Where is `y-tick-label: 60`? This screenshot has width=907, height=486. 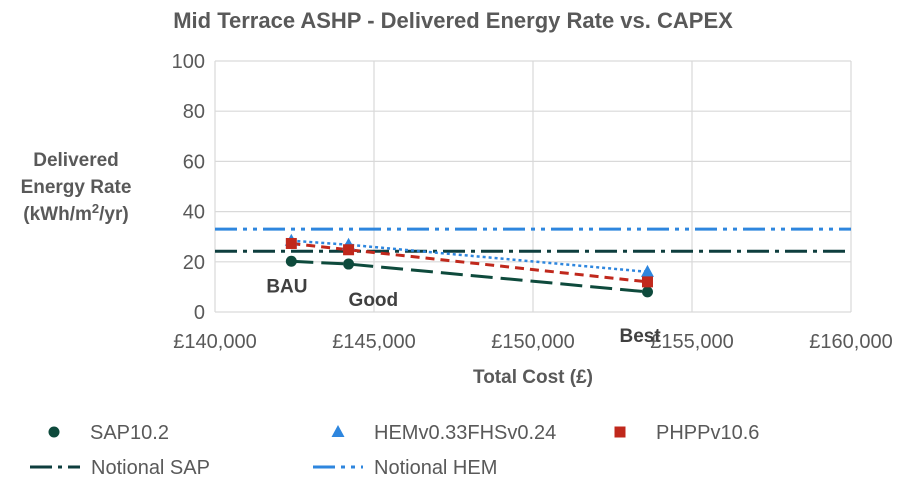 y-tick-label: 60 is located at coordinates (194, 162).